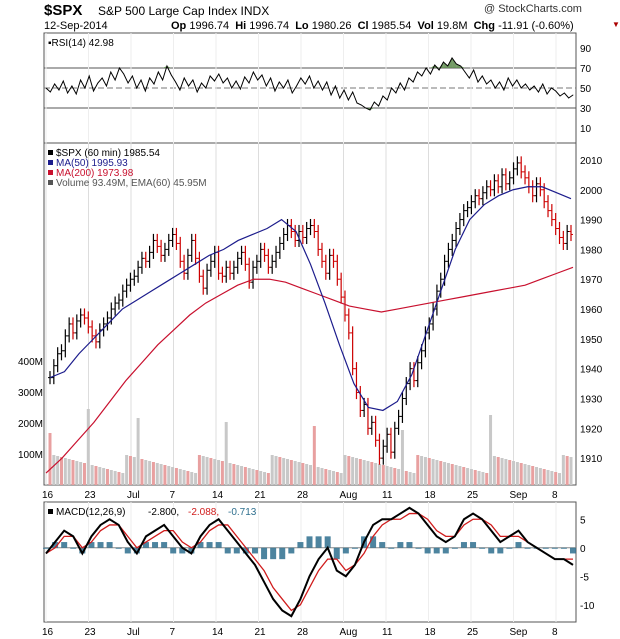  Describe the element at coordinates (309, 562) in the screenshot. I see `macd-signal-line` at that location.